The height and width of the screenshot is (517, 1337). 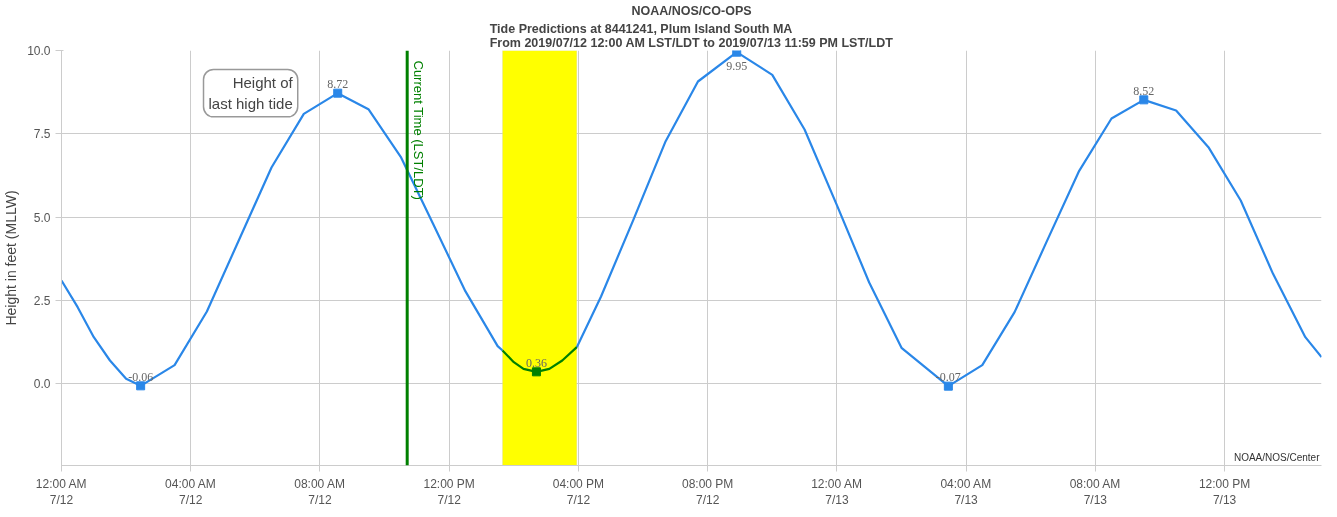 What do you see at coordinates (1224, 492) in the screenshot?
I see `x-tick-label: 12:00 PM 7/13` at bounding box center [1224, 492].